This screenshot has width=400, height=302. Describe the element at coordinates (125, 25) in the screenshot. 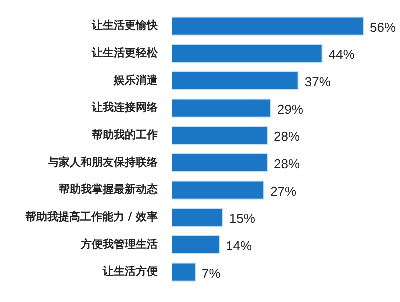

I see `y-tick-label: 让生活更愉快` at that location.